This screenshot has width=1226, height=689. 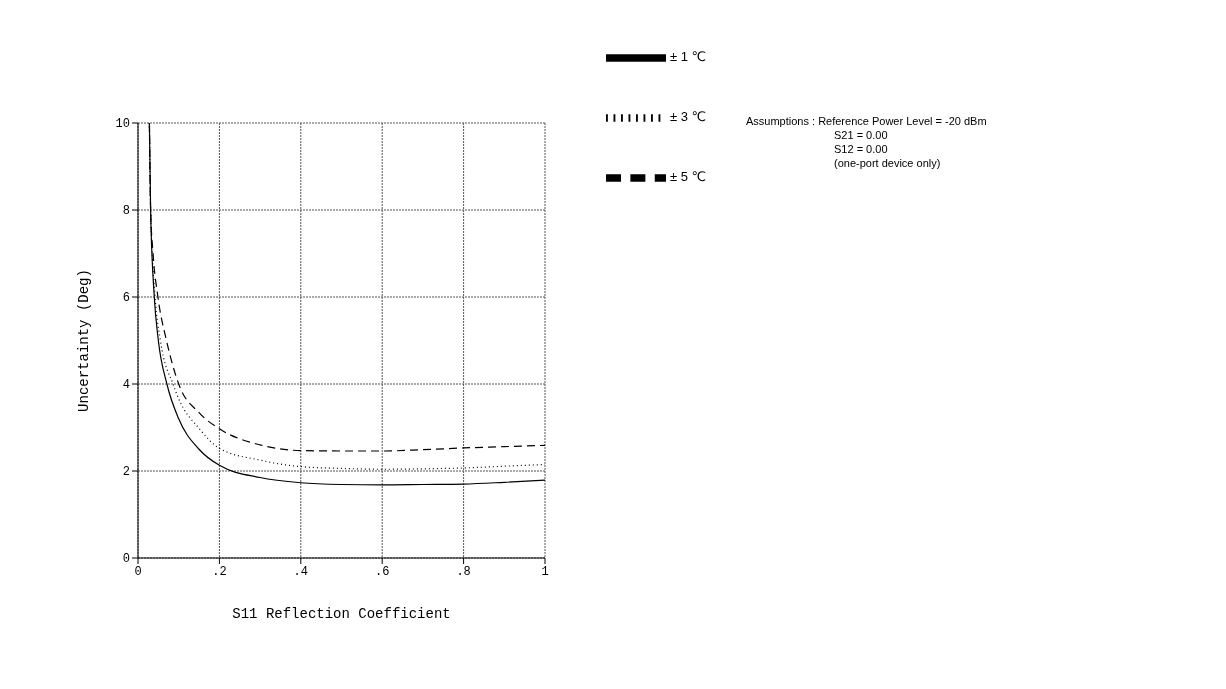 I want to click on x-tick-label: 1, so click(x=545, y=571).